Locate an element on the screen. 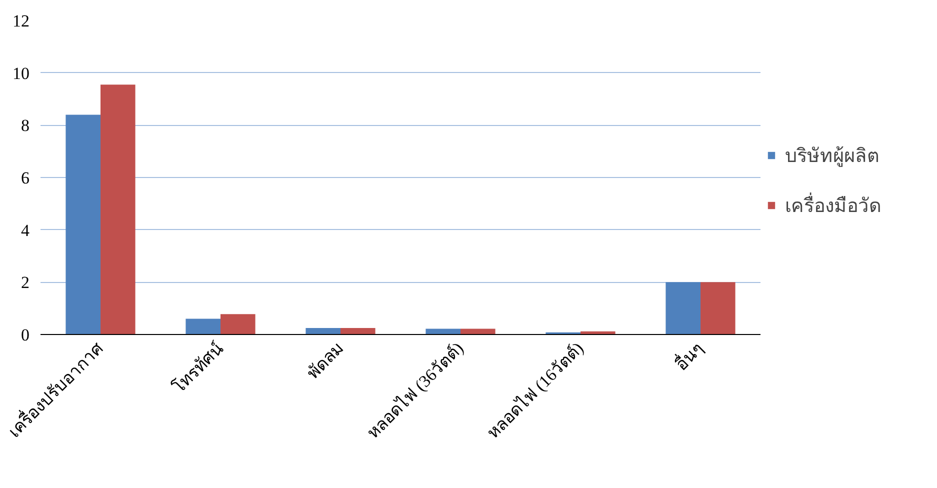 The width and height of the screenshot is (937, 488). y-tick-label: 4 is located at coordinates (25, 230).